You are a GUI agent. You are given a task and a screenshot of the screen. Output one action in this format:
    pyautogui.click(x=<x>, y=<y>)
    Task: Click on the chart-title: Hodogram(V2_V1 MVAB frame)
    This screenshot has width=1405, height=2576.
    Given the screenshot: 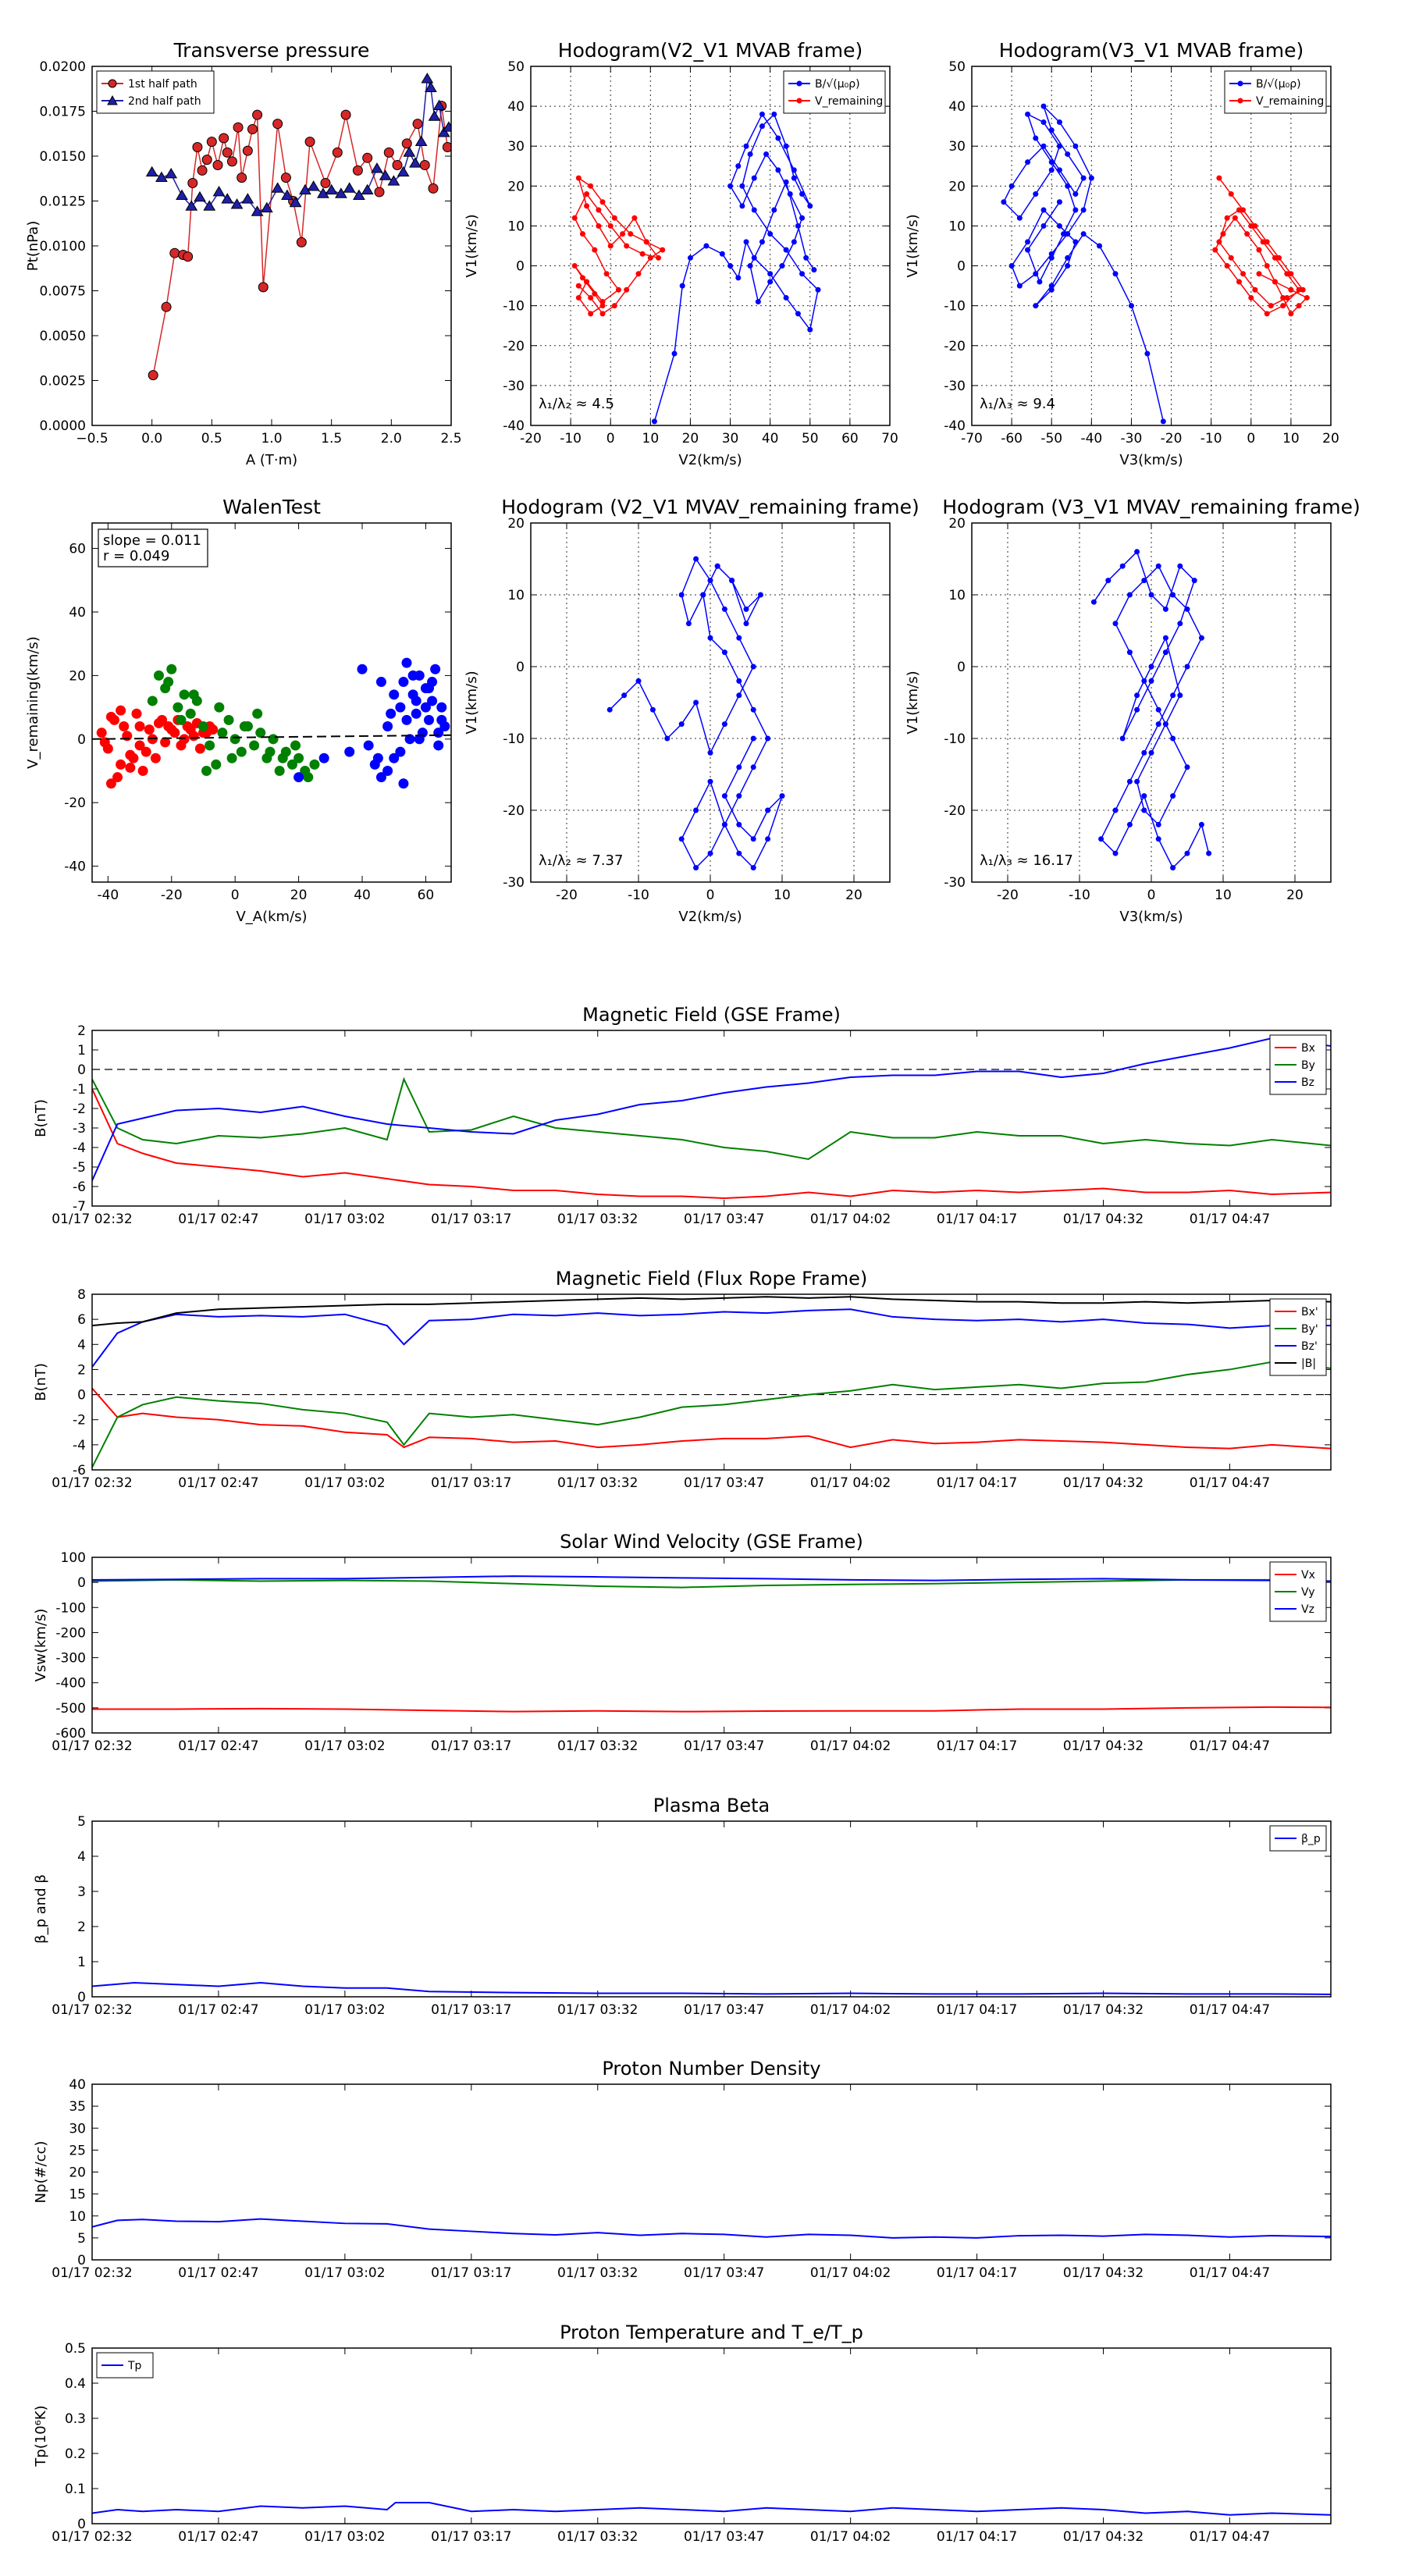 What is the action you would take?
    pyautogui.click(x=711, y=51)
    